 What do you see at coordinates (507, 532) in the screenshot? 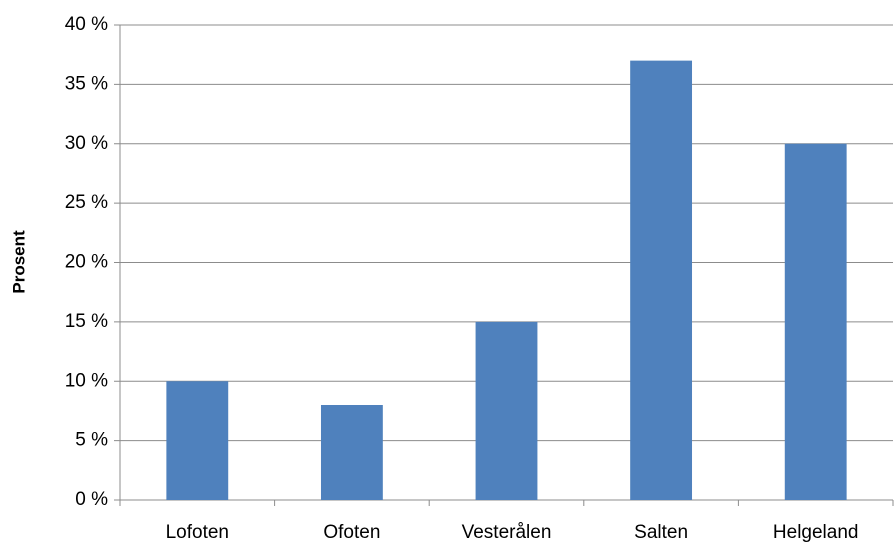
I see `x-tick-label: Vesterålen` at bounding box center [507, 532].